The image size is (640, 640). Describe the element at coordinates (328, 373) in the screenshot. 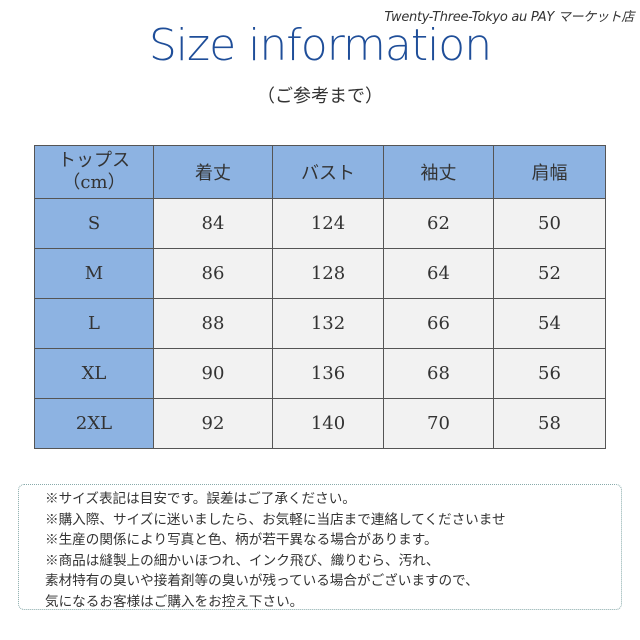

I see `value-cell: 136` at that location.